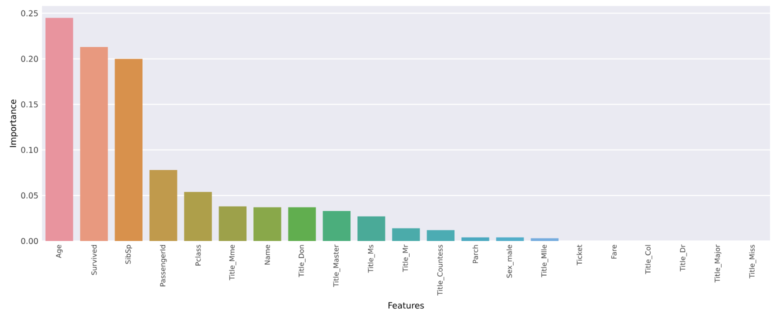 The width and height of the screenshot is (773, 324). What do you see at coordinates (29, 241) in the screenshot?
I see `y-tick-label: 0.00` at bounding box center [29, 241].